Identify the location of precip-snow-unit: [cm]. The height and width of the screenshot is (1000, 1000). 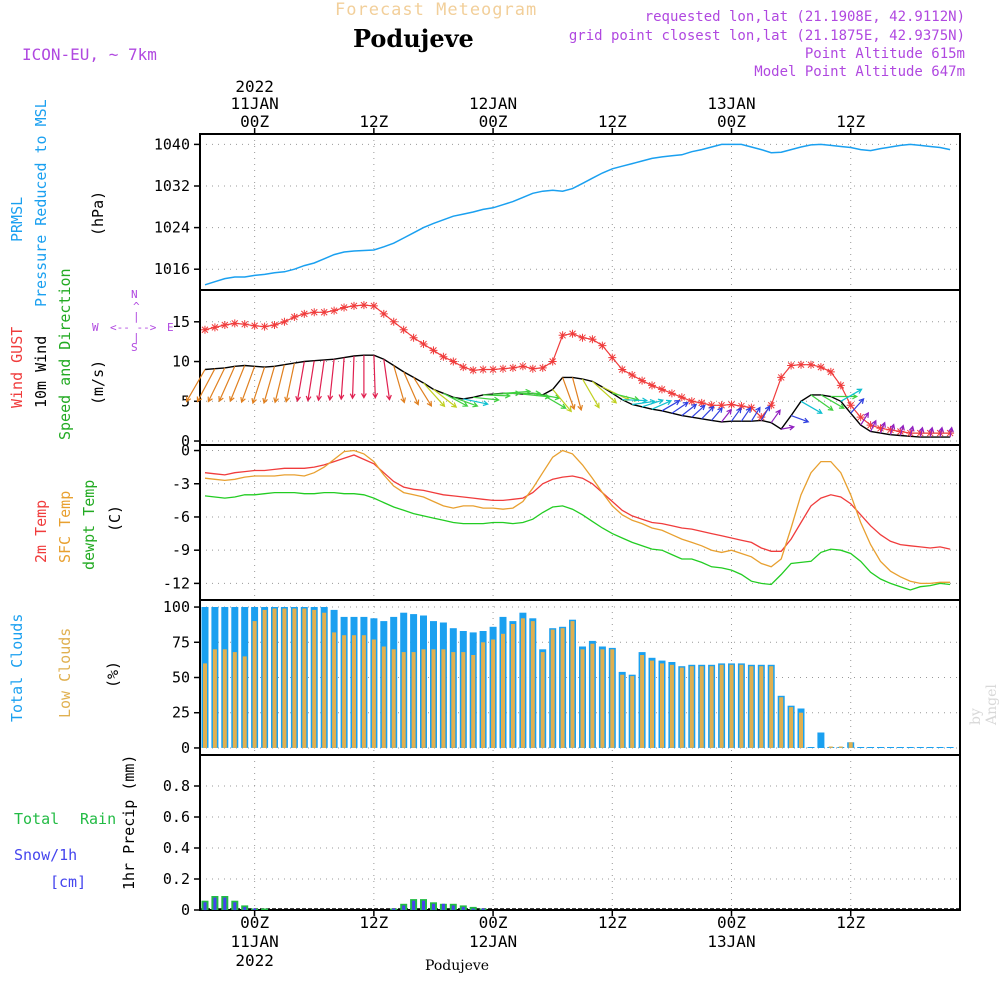
(68, 882).